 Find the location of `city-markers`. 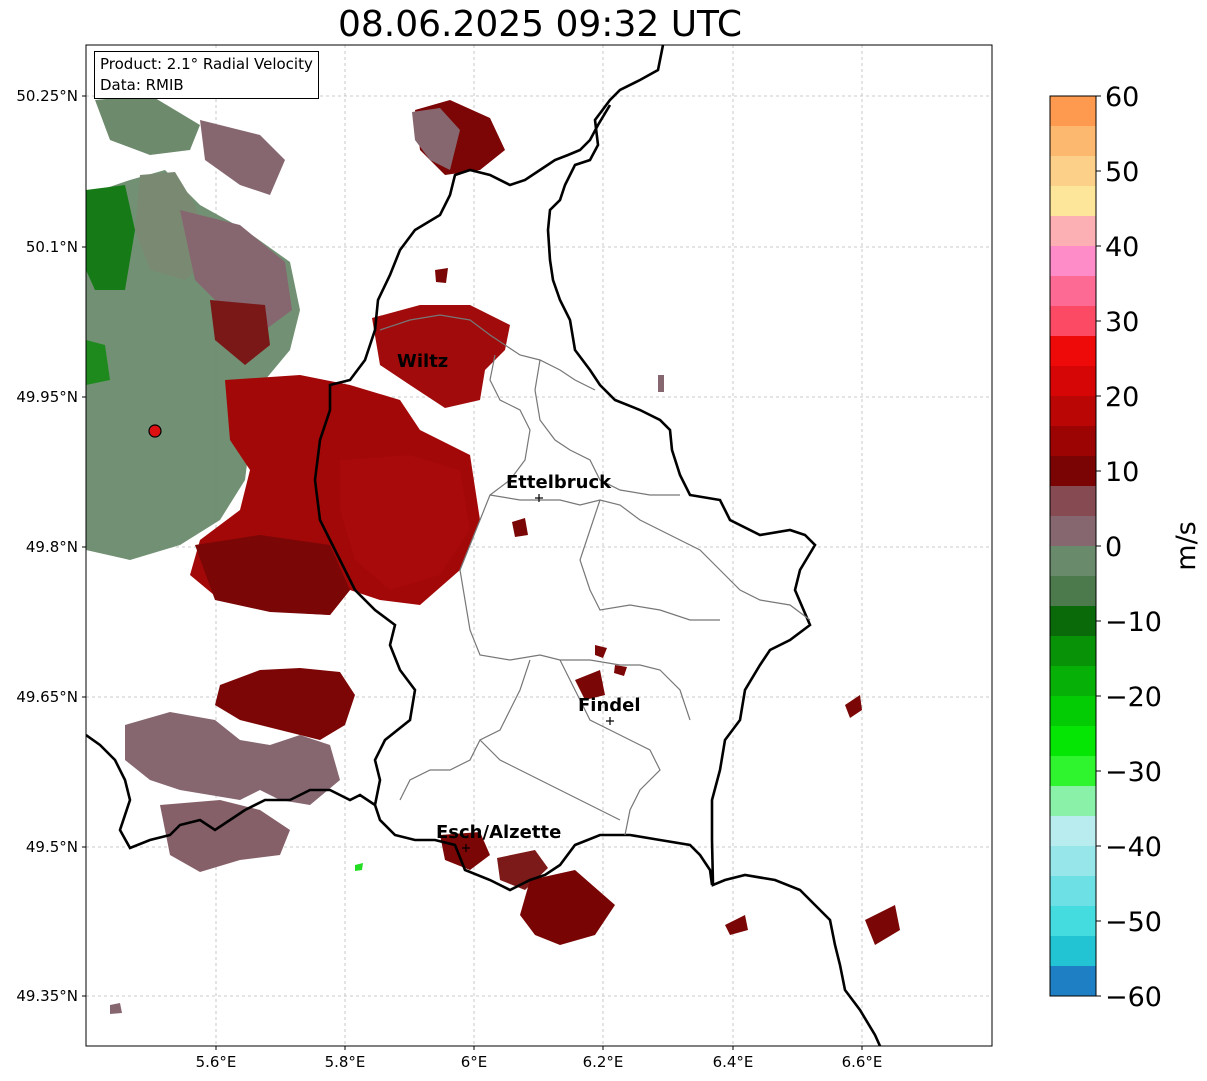

city-markers is located at coordinates (538, 673).